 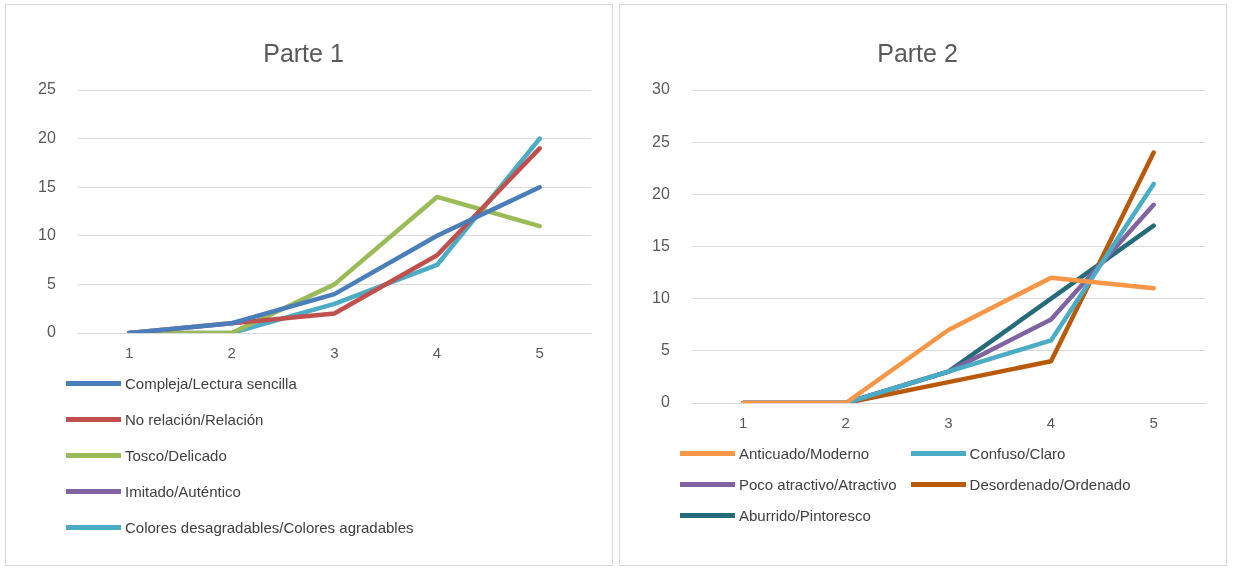 I want to click on chart-title: Parte 2, so click(x=917, y=52).